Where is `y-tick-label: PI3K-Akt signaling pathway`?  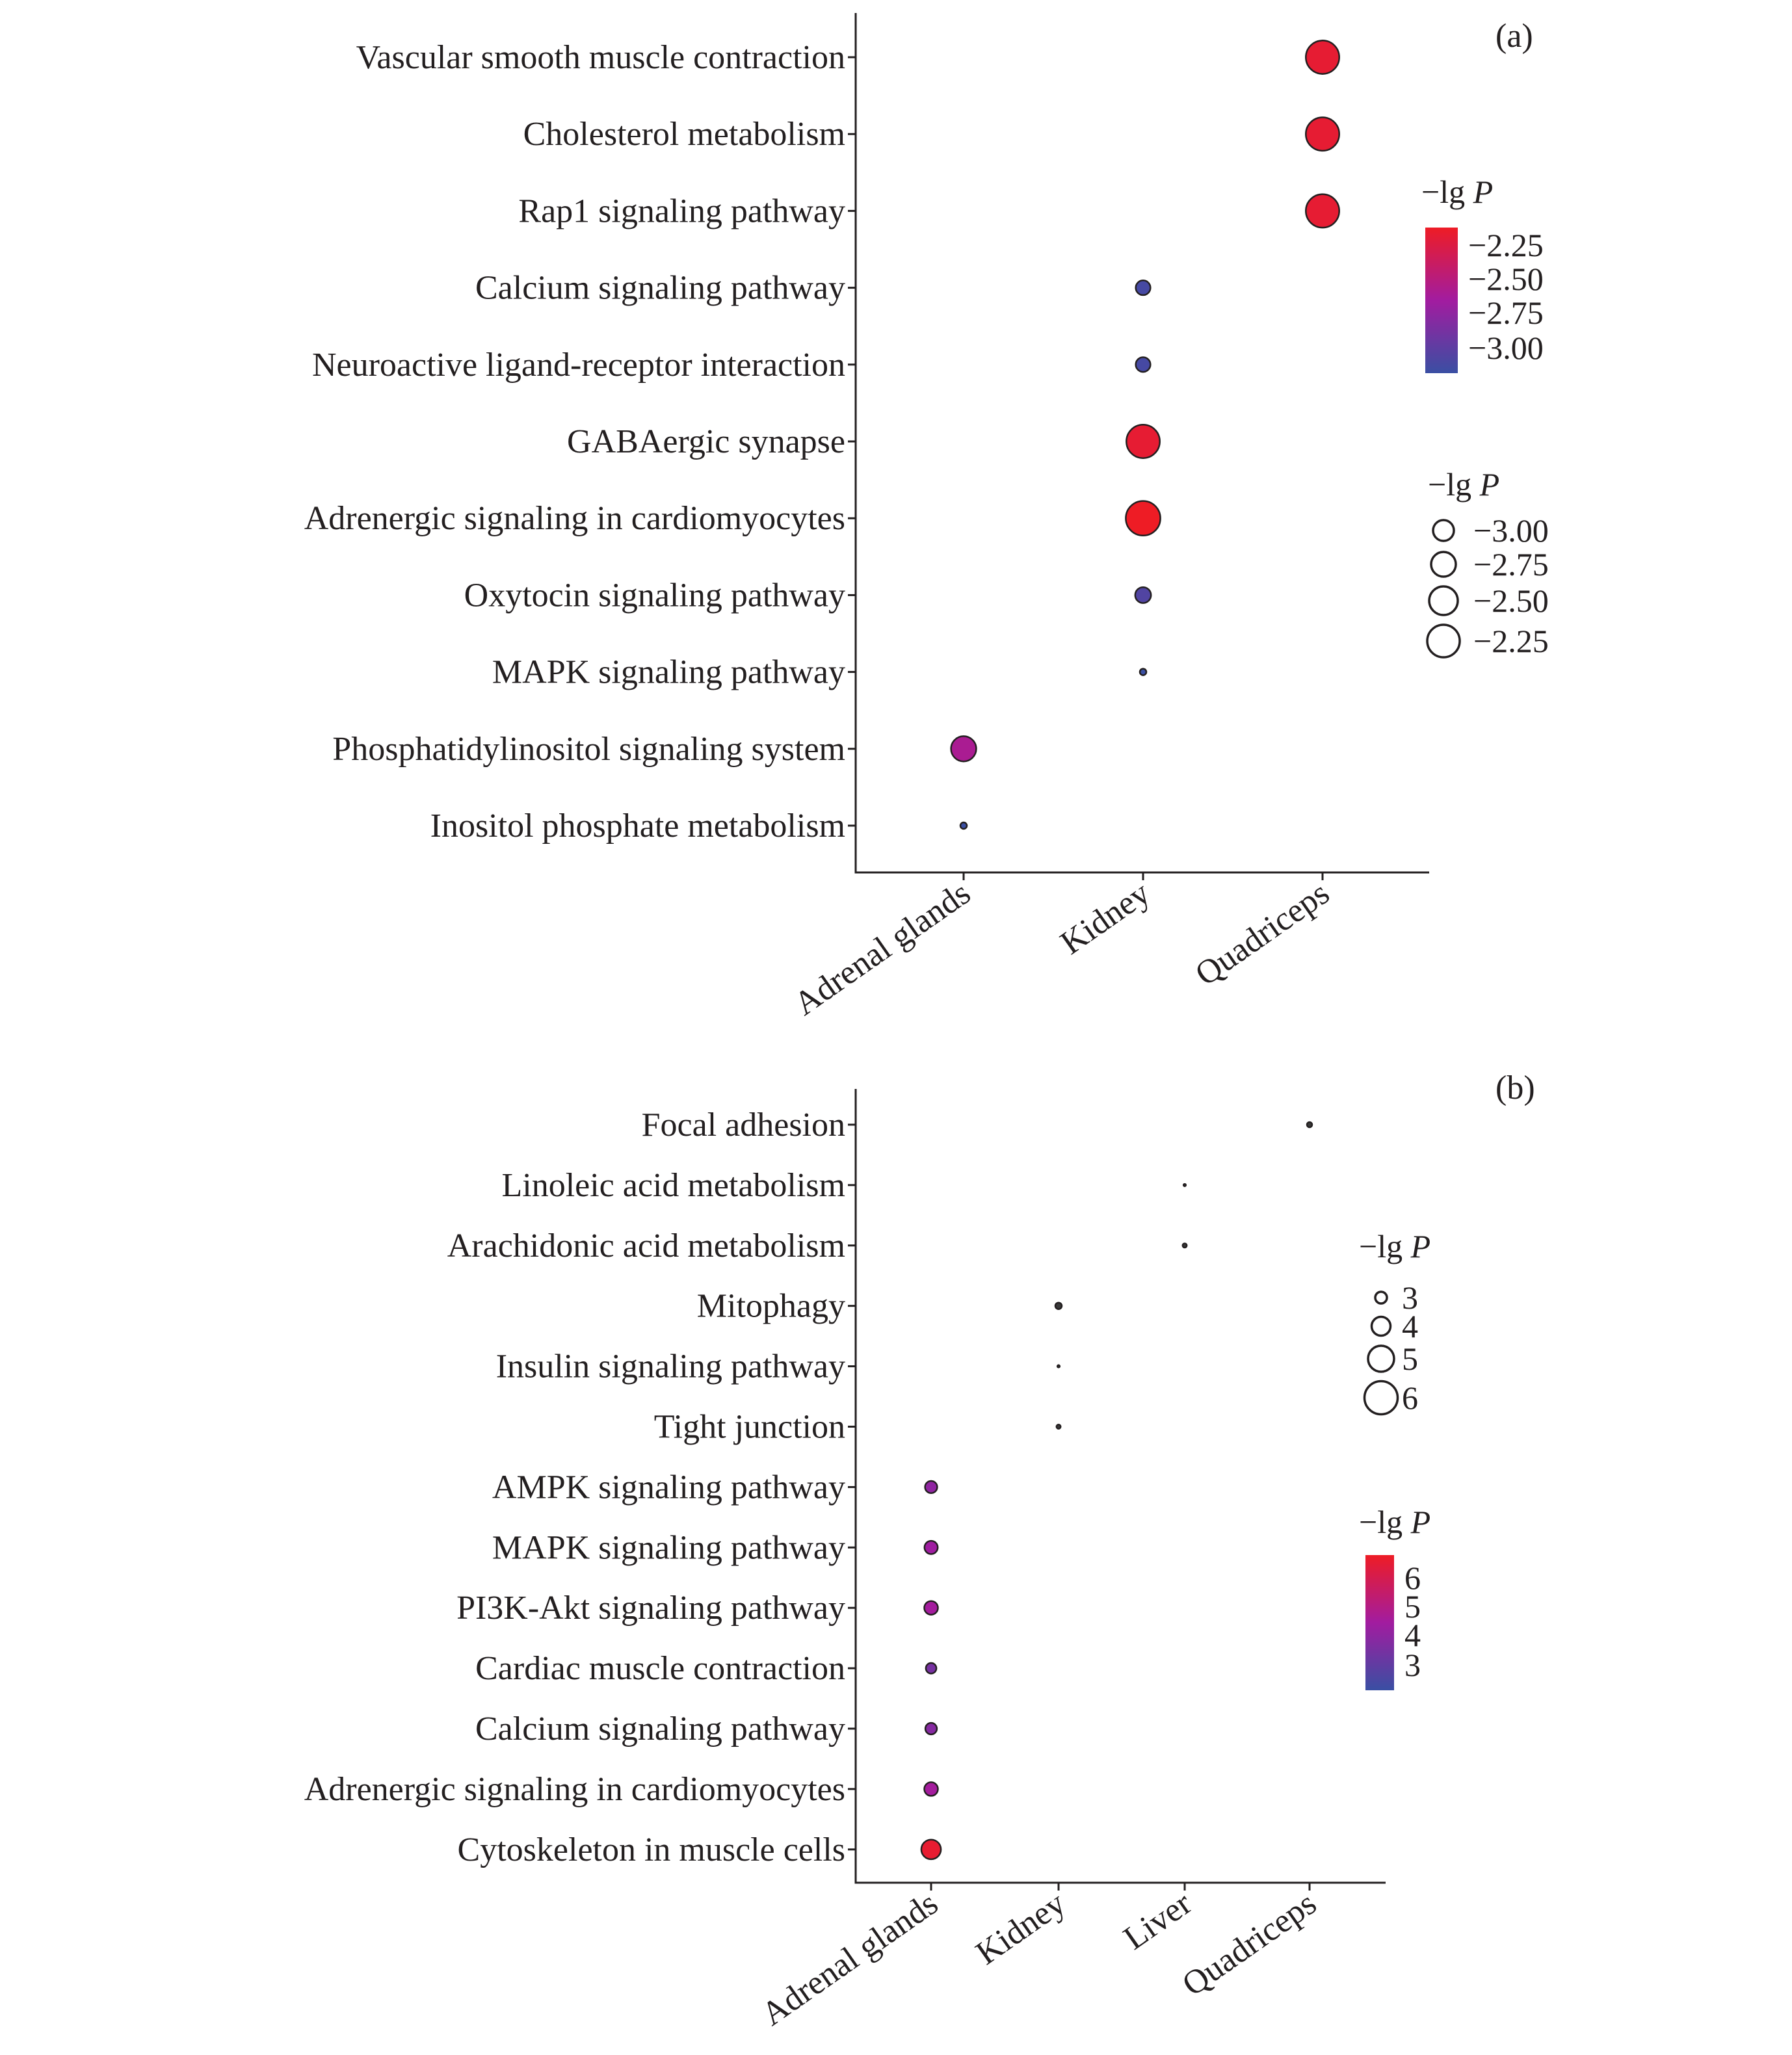 y-tick-label: PI3K-Akt signaling pathway is located at coordinates (650, 1609).